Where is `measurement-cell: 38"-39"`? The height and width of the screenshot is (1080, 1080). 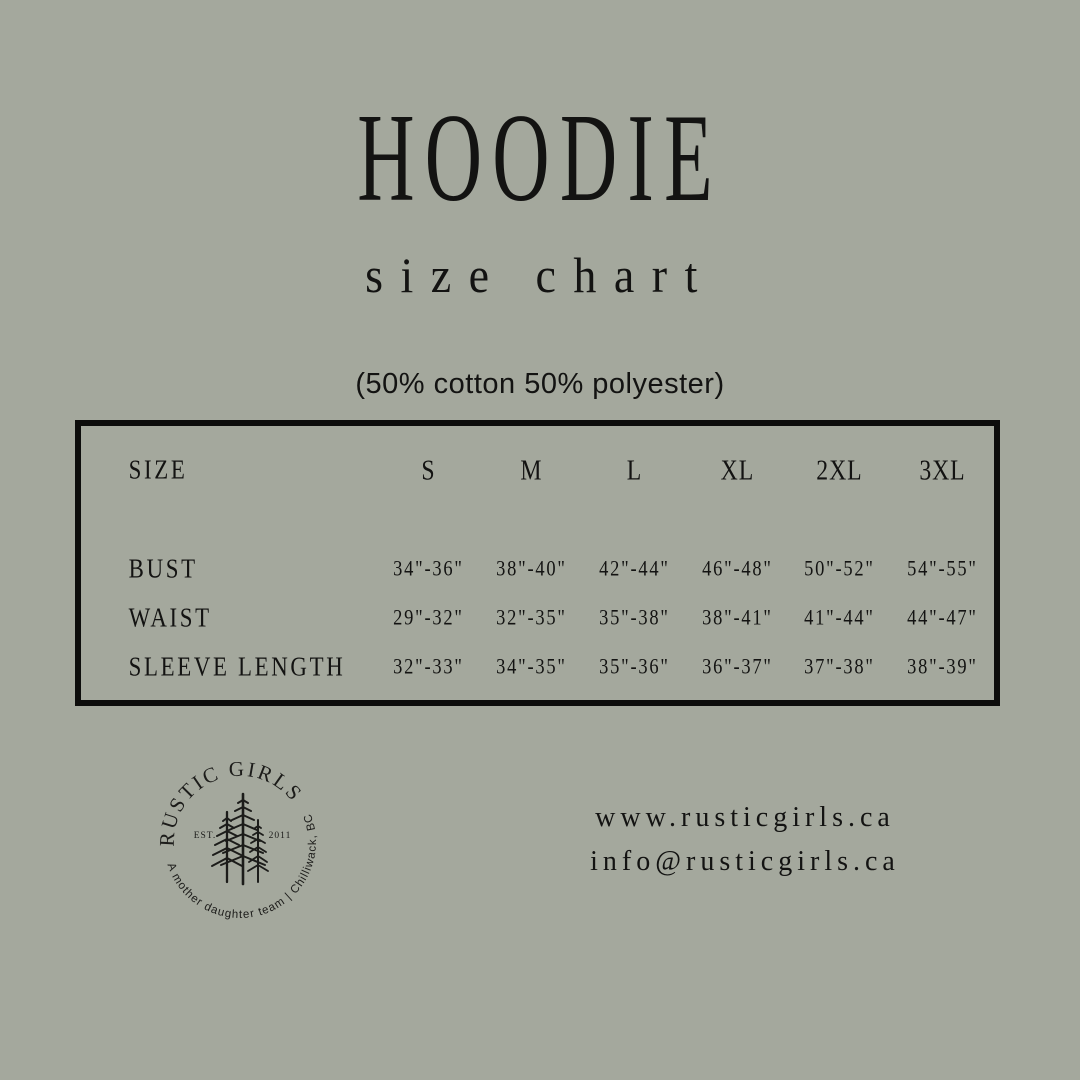
measurement-cell: 38"-39" is located at coordinates (942, 666).